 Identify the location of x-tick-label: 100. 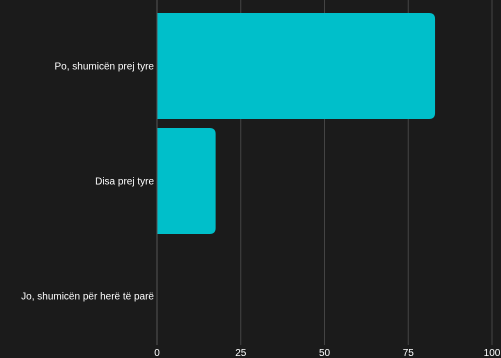
(492, 353).